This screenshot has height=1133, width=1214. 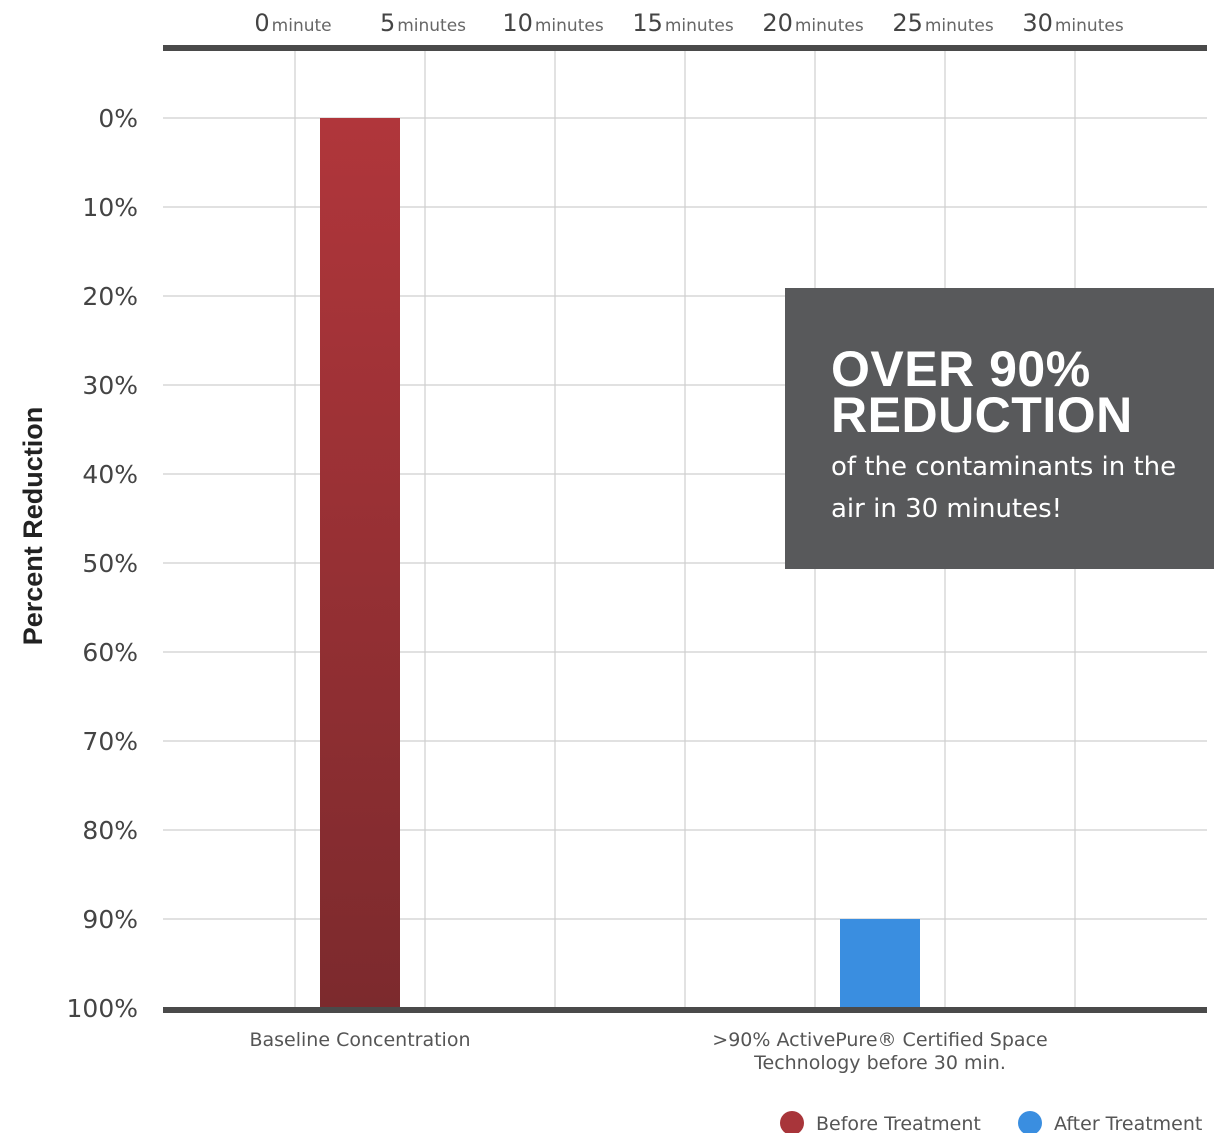 What do you see at coordinates (879, 1063) in the screenshot?
I see `category-label: Technology before 30 min.` at bounding box center [879, 1063].